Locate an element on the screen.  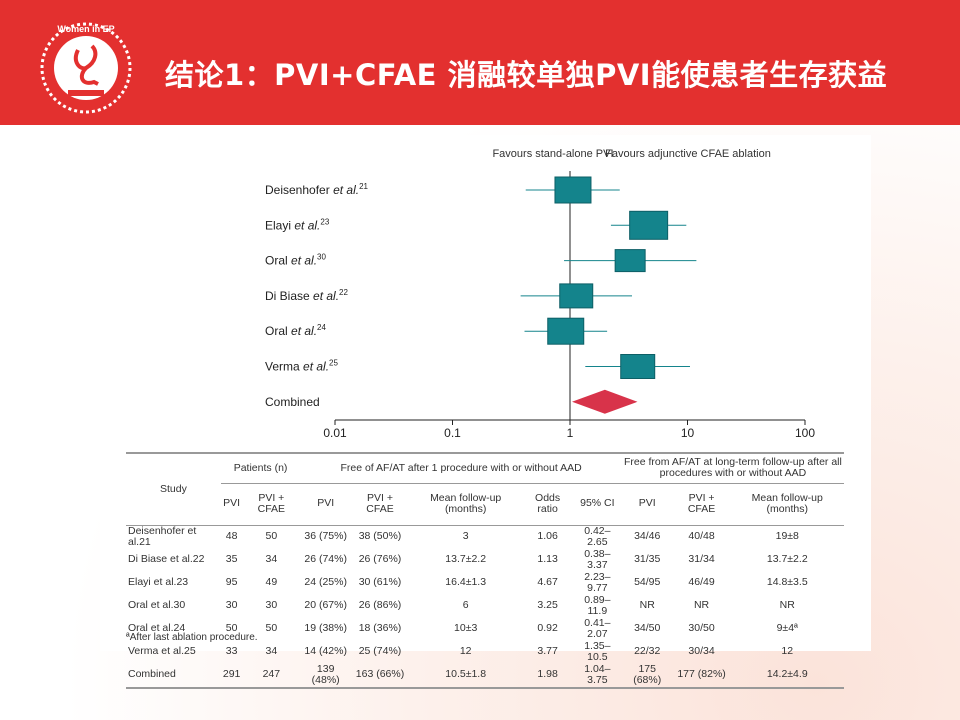
table-cell: 4.67 is located at coordinates (547, 582).